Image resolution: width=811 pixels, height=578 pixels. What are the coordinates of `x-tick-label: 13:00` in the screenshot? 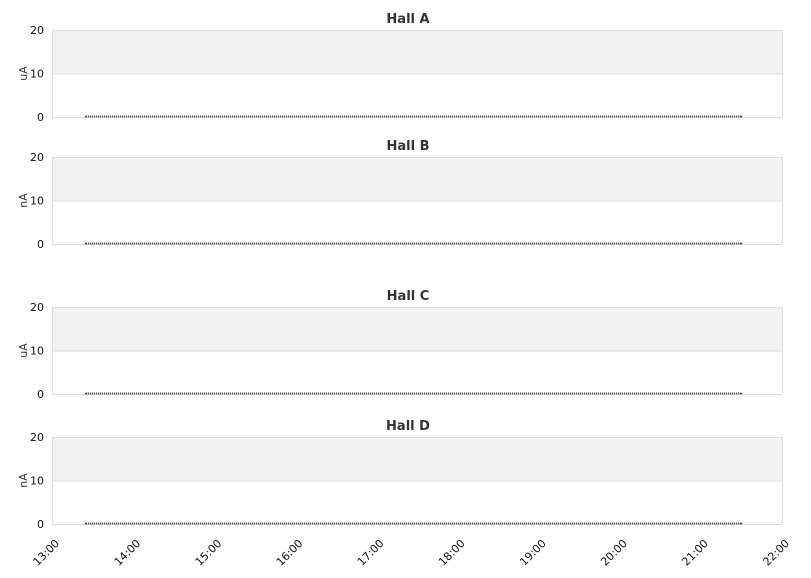 It's located at (47, 553).